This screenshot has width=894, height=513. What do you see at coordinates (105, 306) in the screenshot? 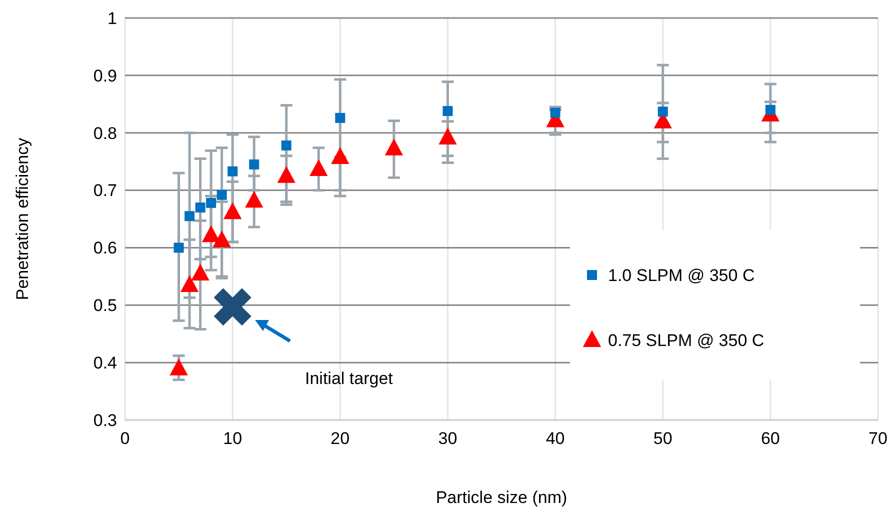
I see `y-tick-label: 0.5` at bounding box center [105, 306].